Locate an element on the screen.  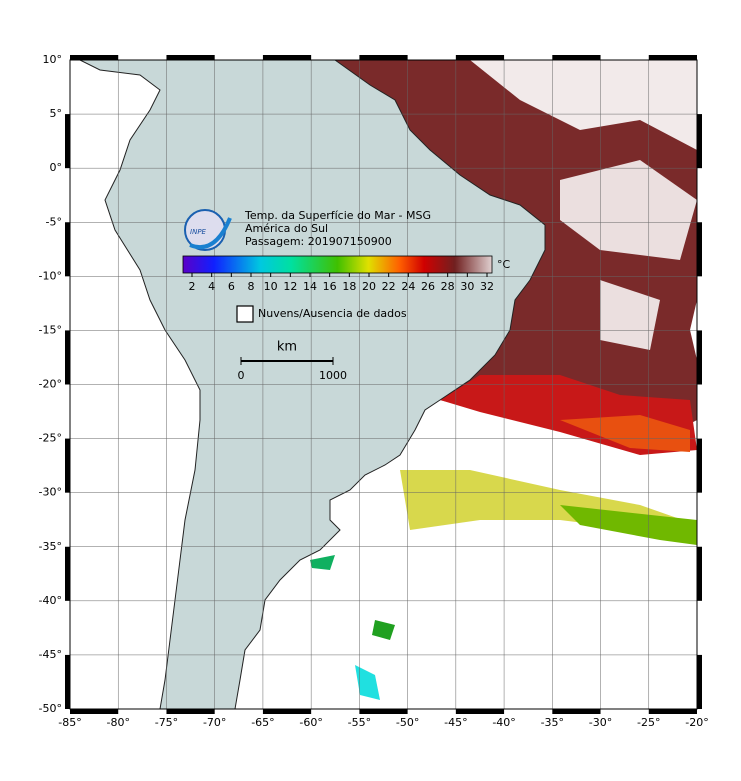
y-tick-label: -15° is located at coordinates (50, 329).